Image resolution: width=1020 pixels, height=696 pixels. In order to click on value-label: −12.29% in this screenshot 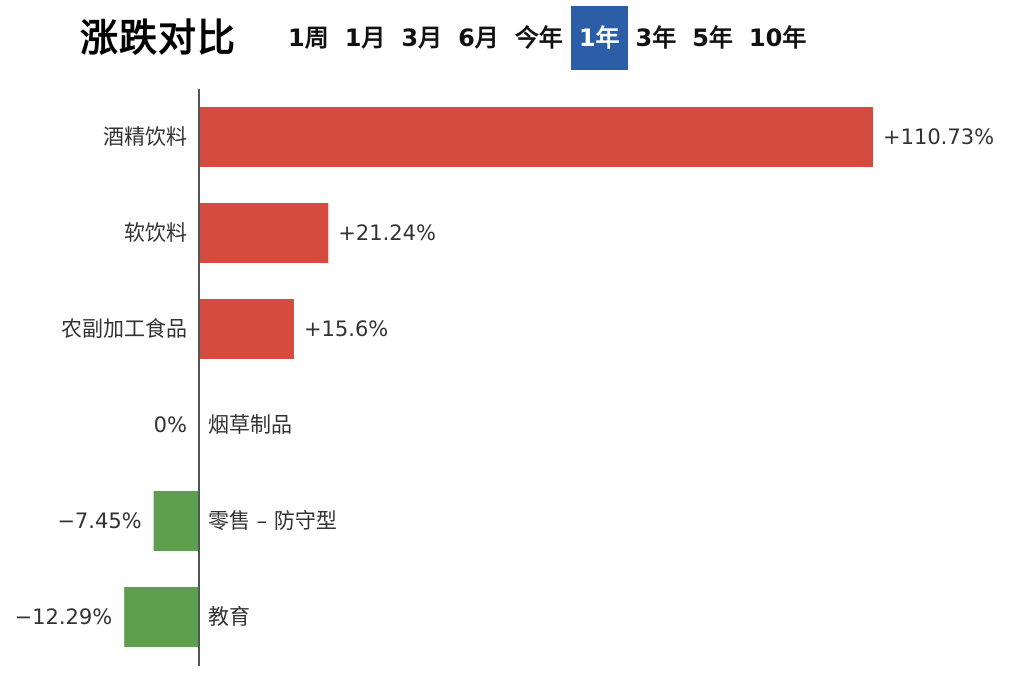, I will do `click(64, 617)`.